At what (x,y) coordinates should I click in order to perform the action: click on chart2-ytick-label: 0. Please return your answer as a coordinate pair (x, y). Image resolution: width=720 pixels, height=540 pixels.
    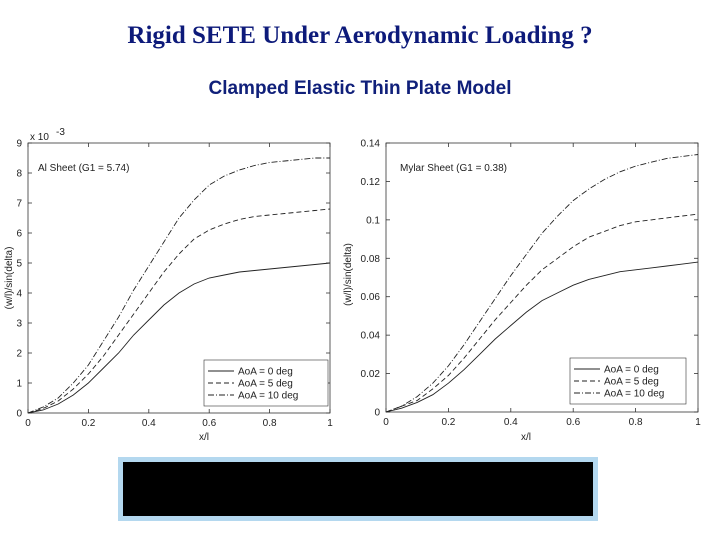
    Looking at the image, I should click on (377, 413).